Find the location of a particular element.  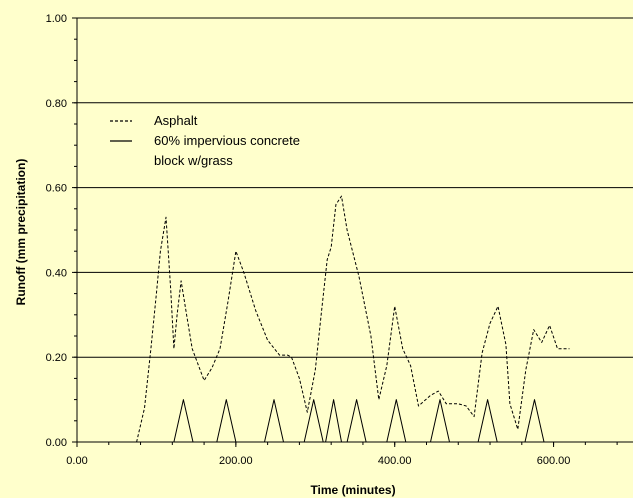

x-tick-label: 0.00 is located at coordinates (76, 461).